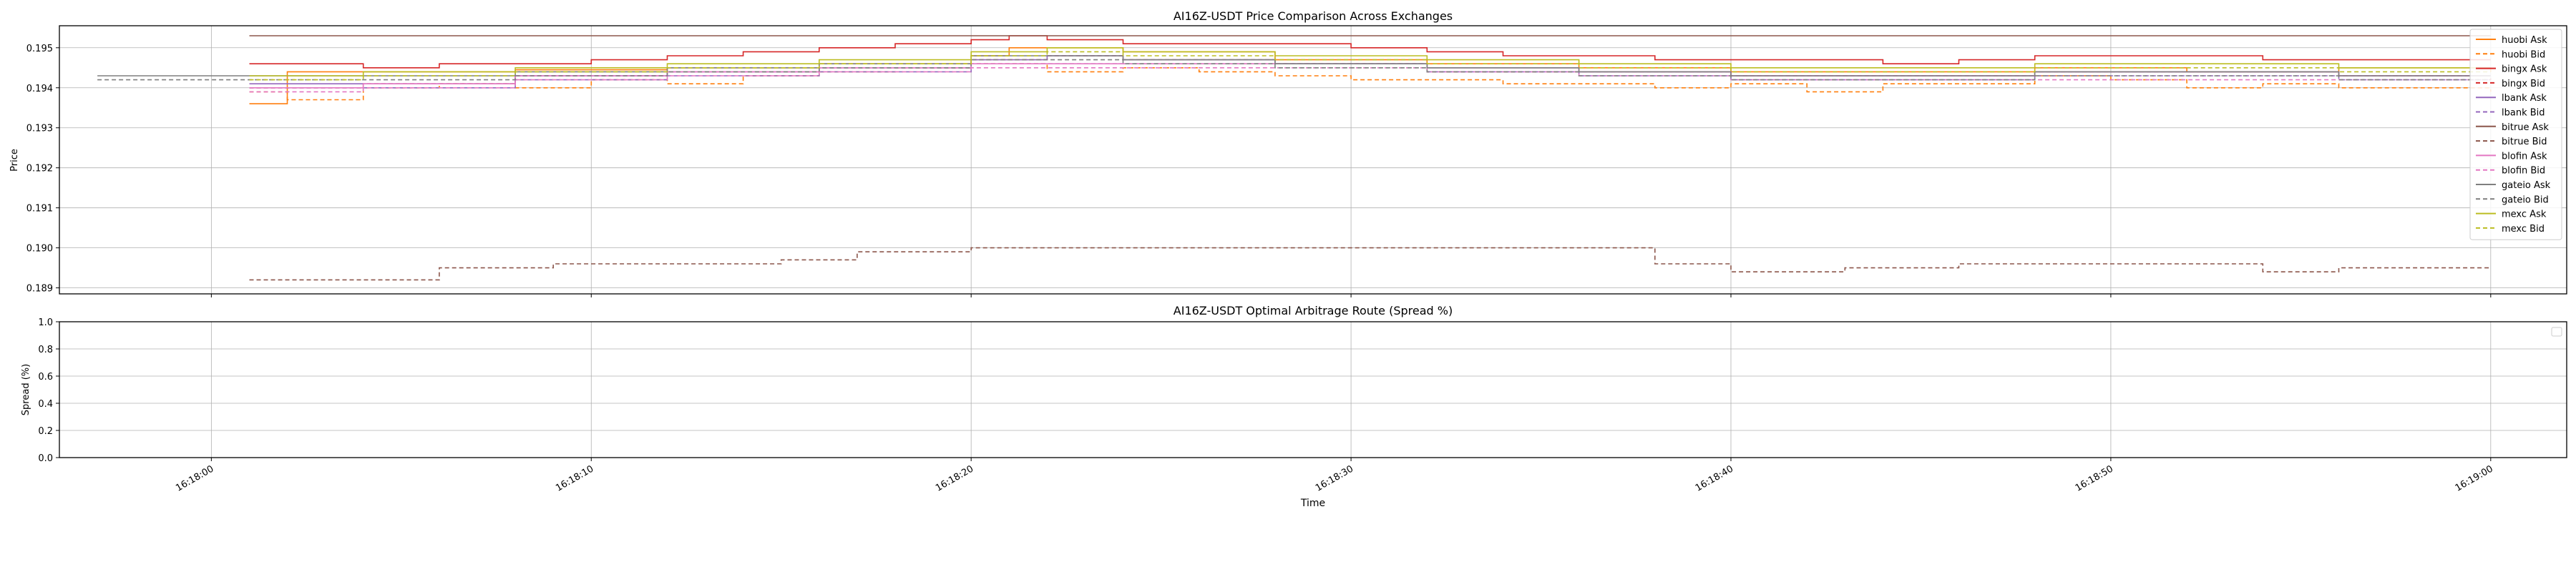  What do you see at coordinates (1294, 66) in the screenshot?
I see `series-line-gateio-ask` at bounding box center [1294, 66].